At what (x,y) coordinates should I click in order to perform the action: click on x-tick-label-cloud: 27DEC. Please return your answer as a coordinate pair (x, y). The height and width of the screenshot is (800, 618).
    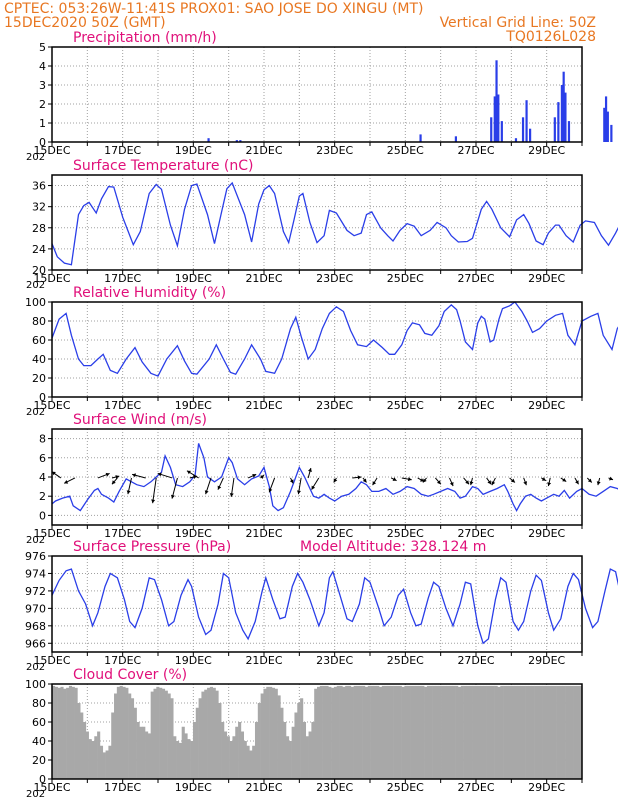
    Looking at the image, I should click on (475, 787).